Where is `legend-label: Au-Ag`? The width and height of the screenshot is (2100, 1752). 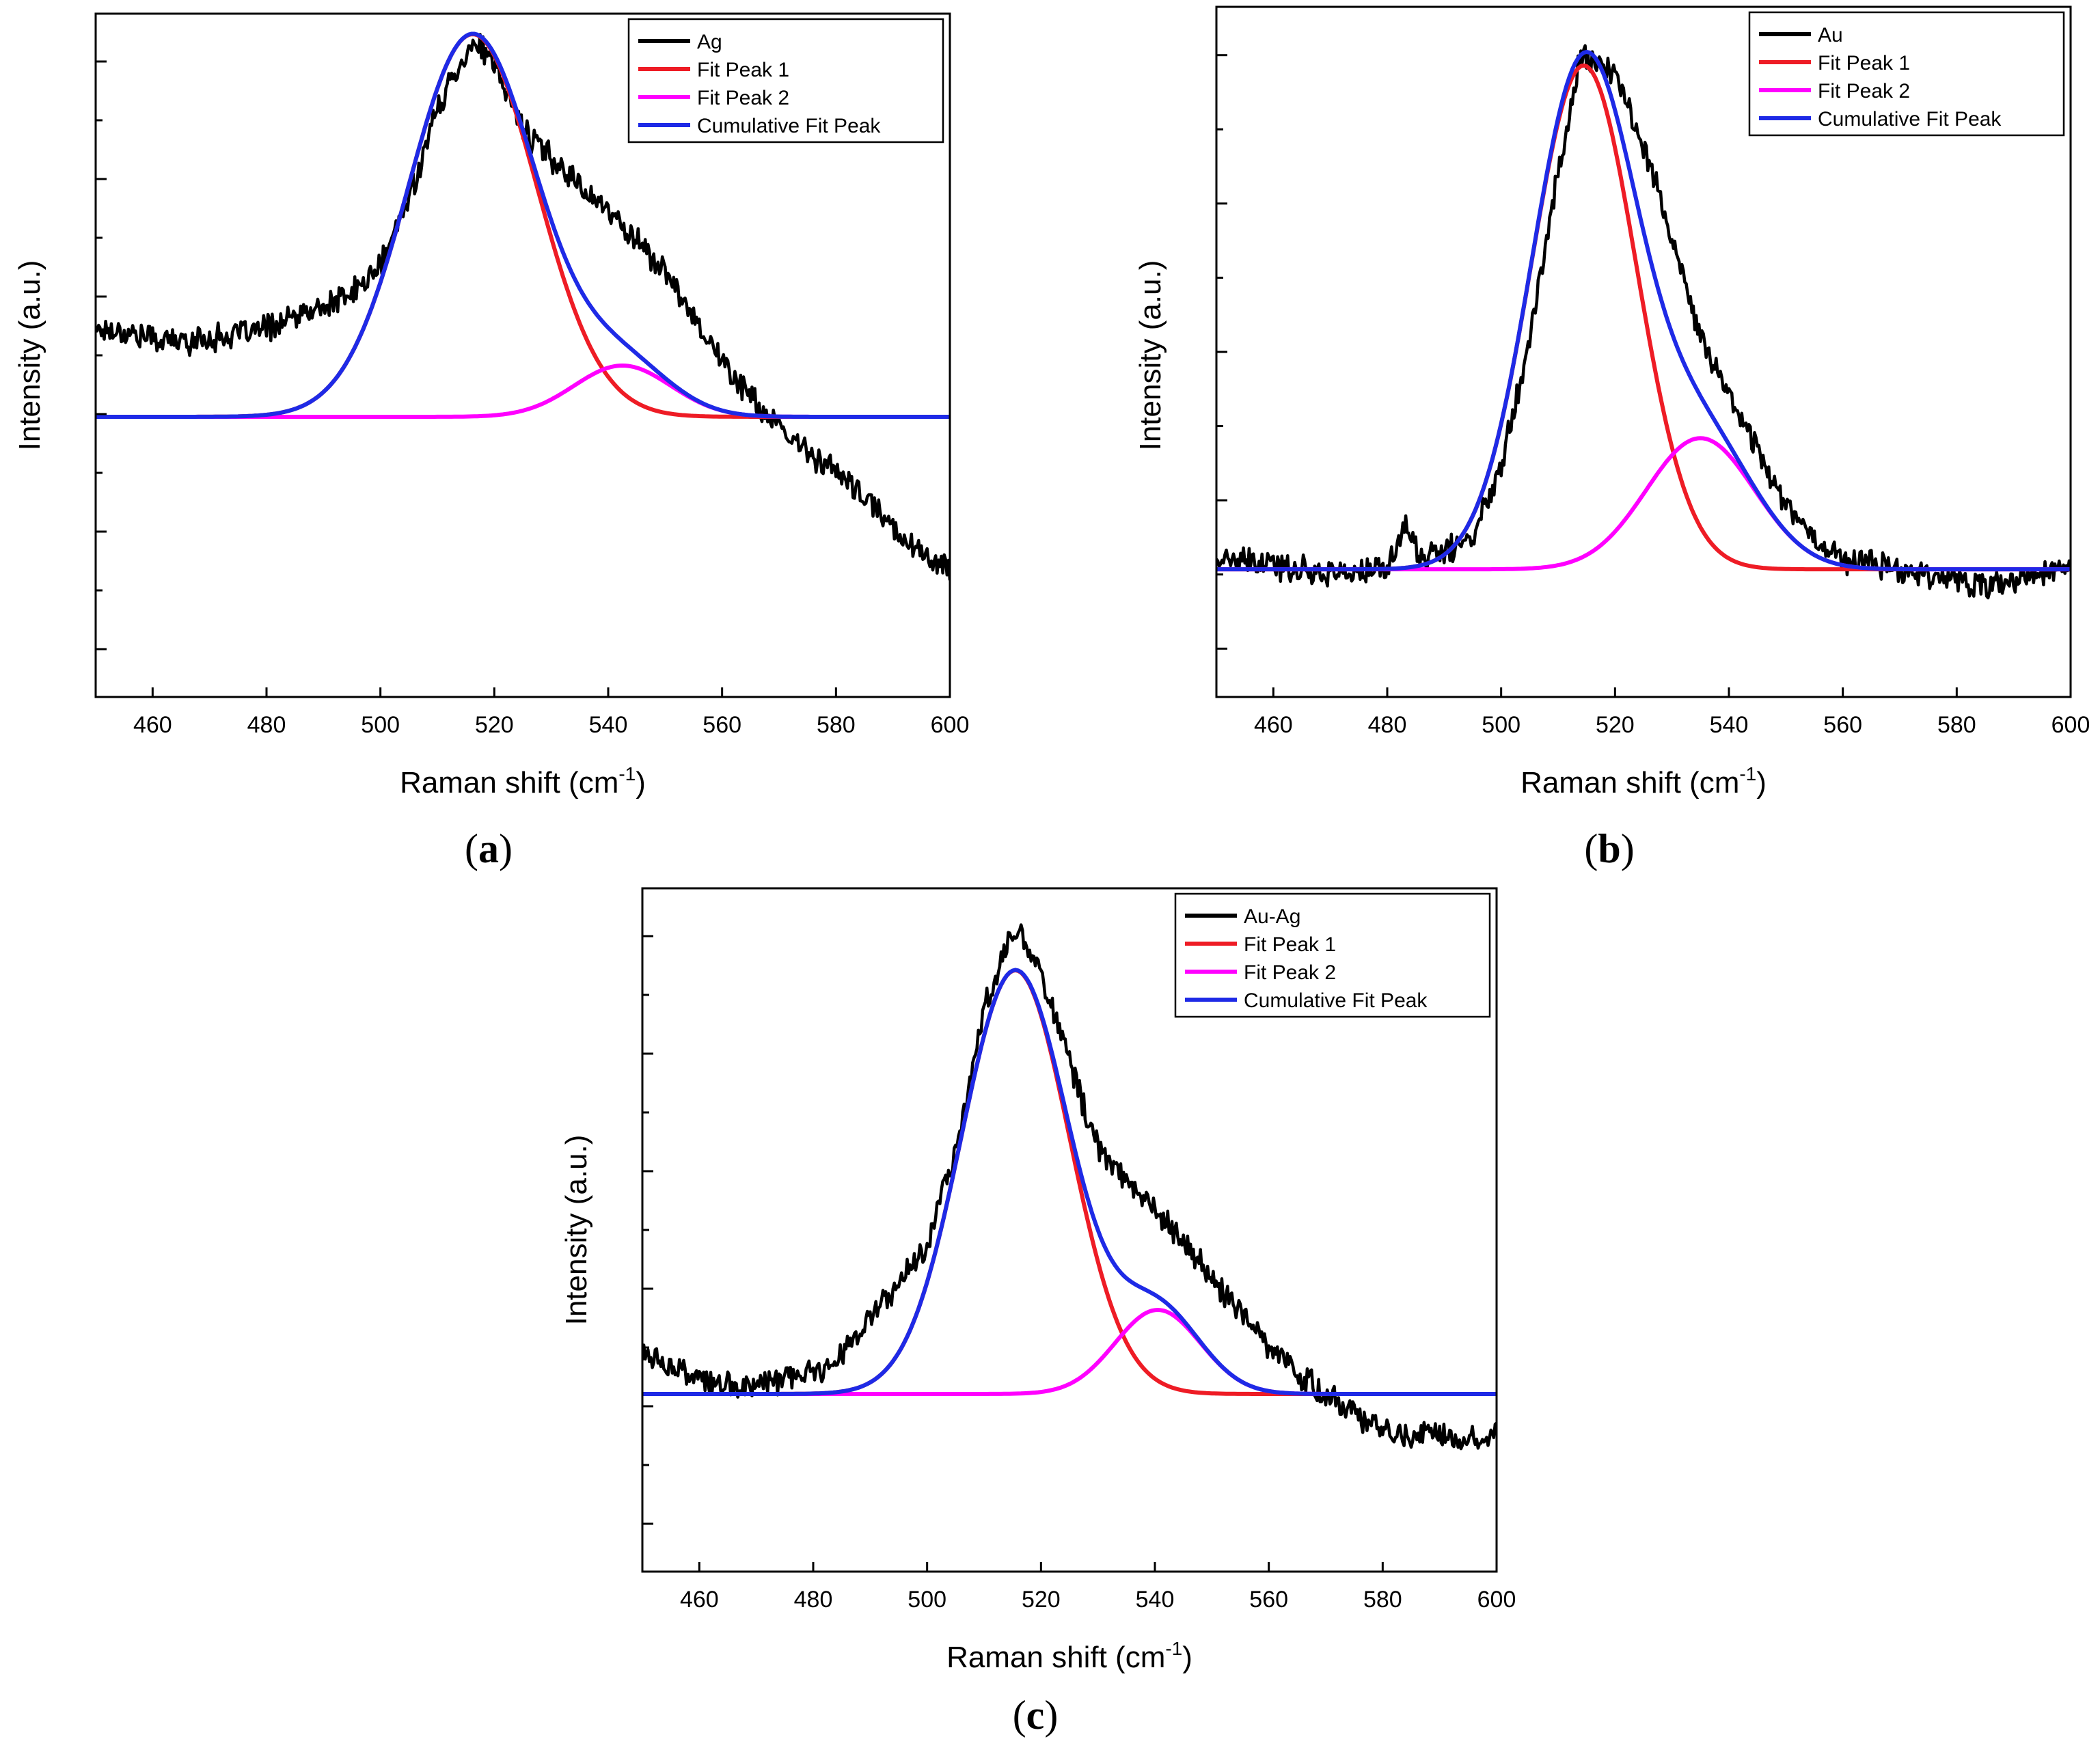 legend-label: Au-Ag is located at coordinates (1272, 916).